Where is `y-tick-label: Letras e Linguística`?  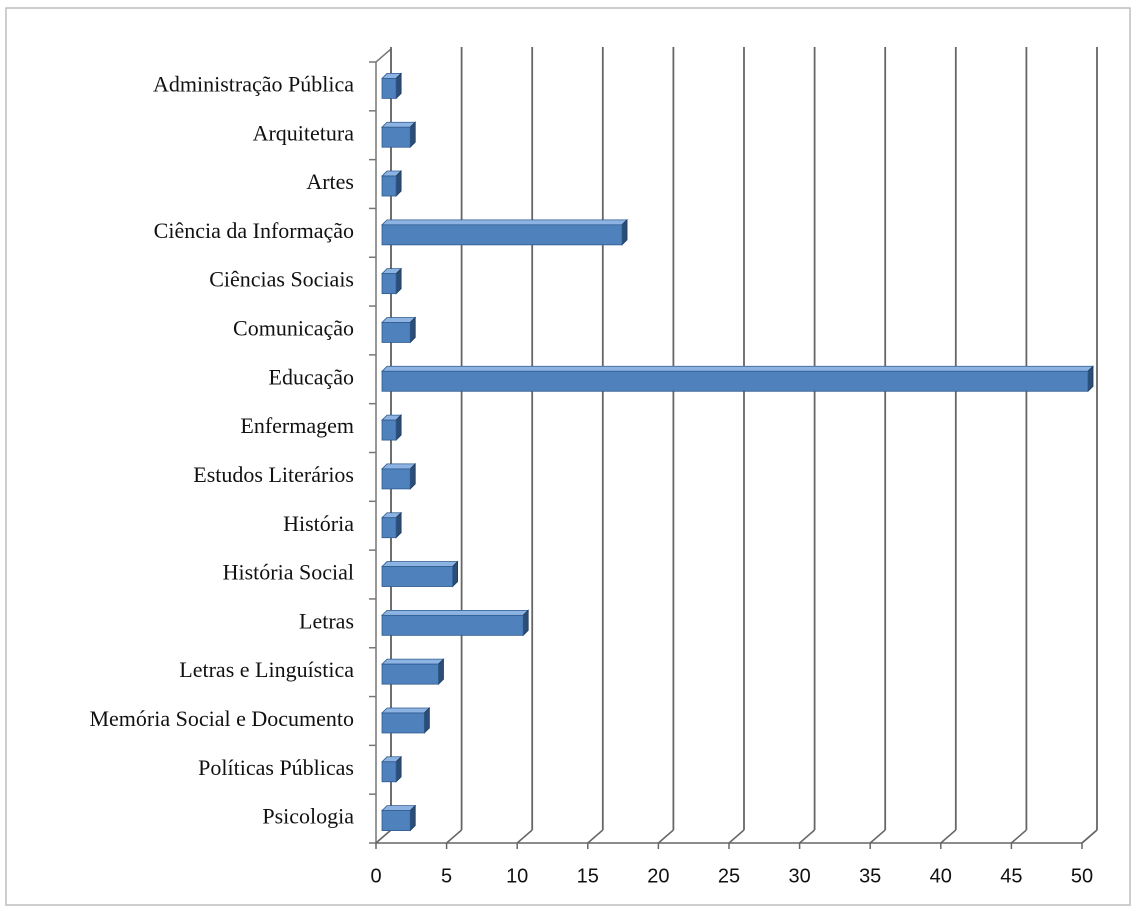 y-tick-label: Letras e Linguística is located at coordinates (266, 669).